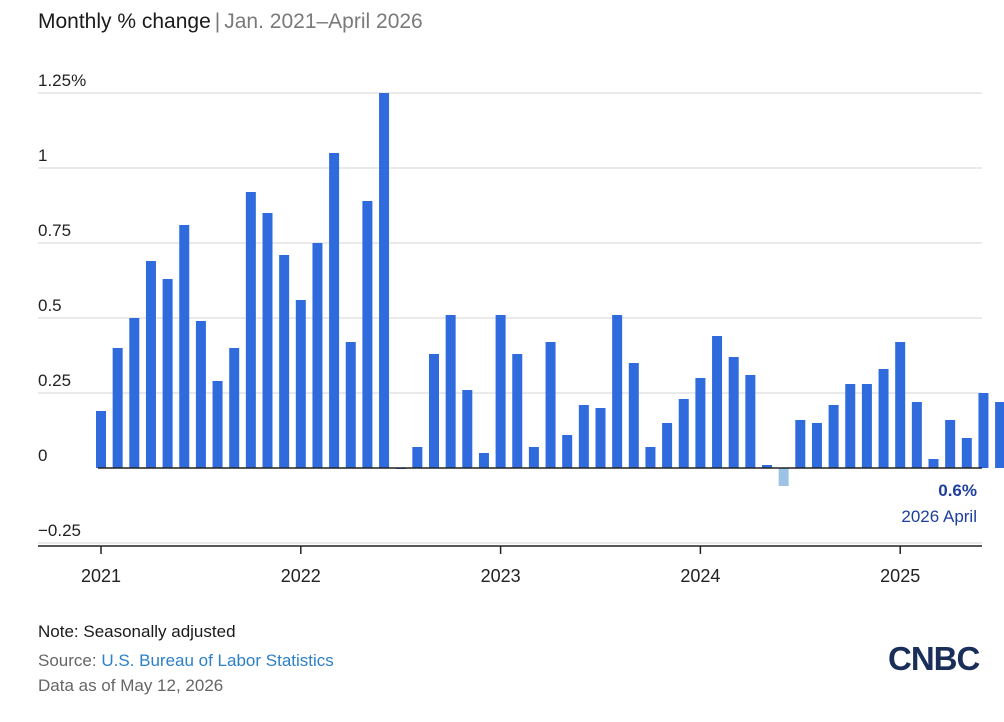  What do you see at coordinates (700, 576) in the screenshot?
I see `x-tick-label: 2024` at bounding box center [700, 576].